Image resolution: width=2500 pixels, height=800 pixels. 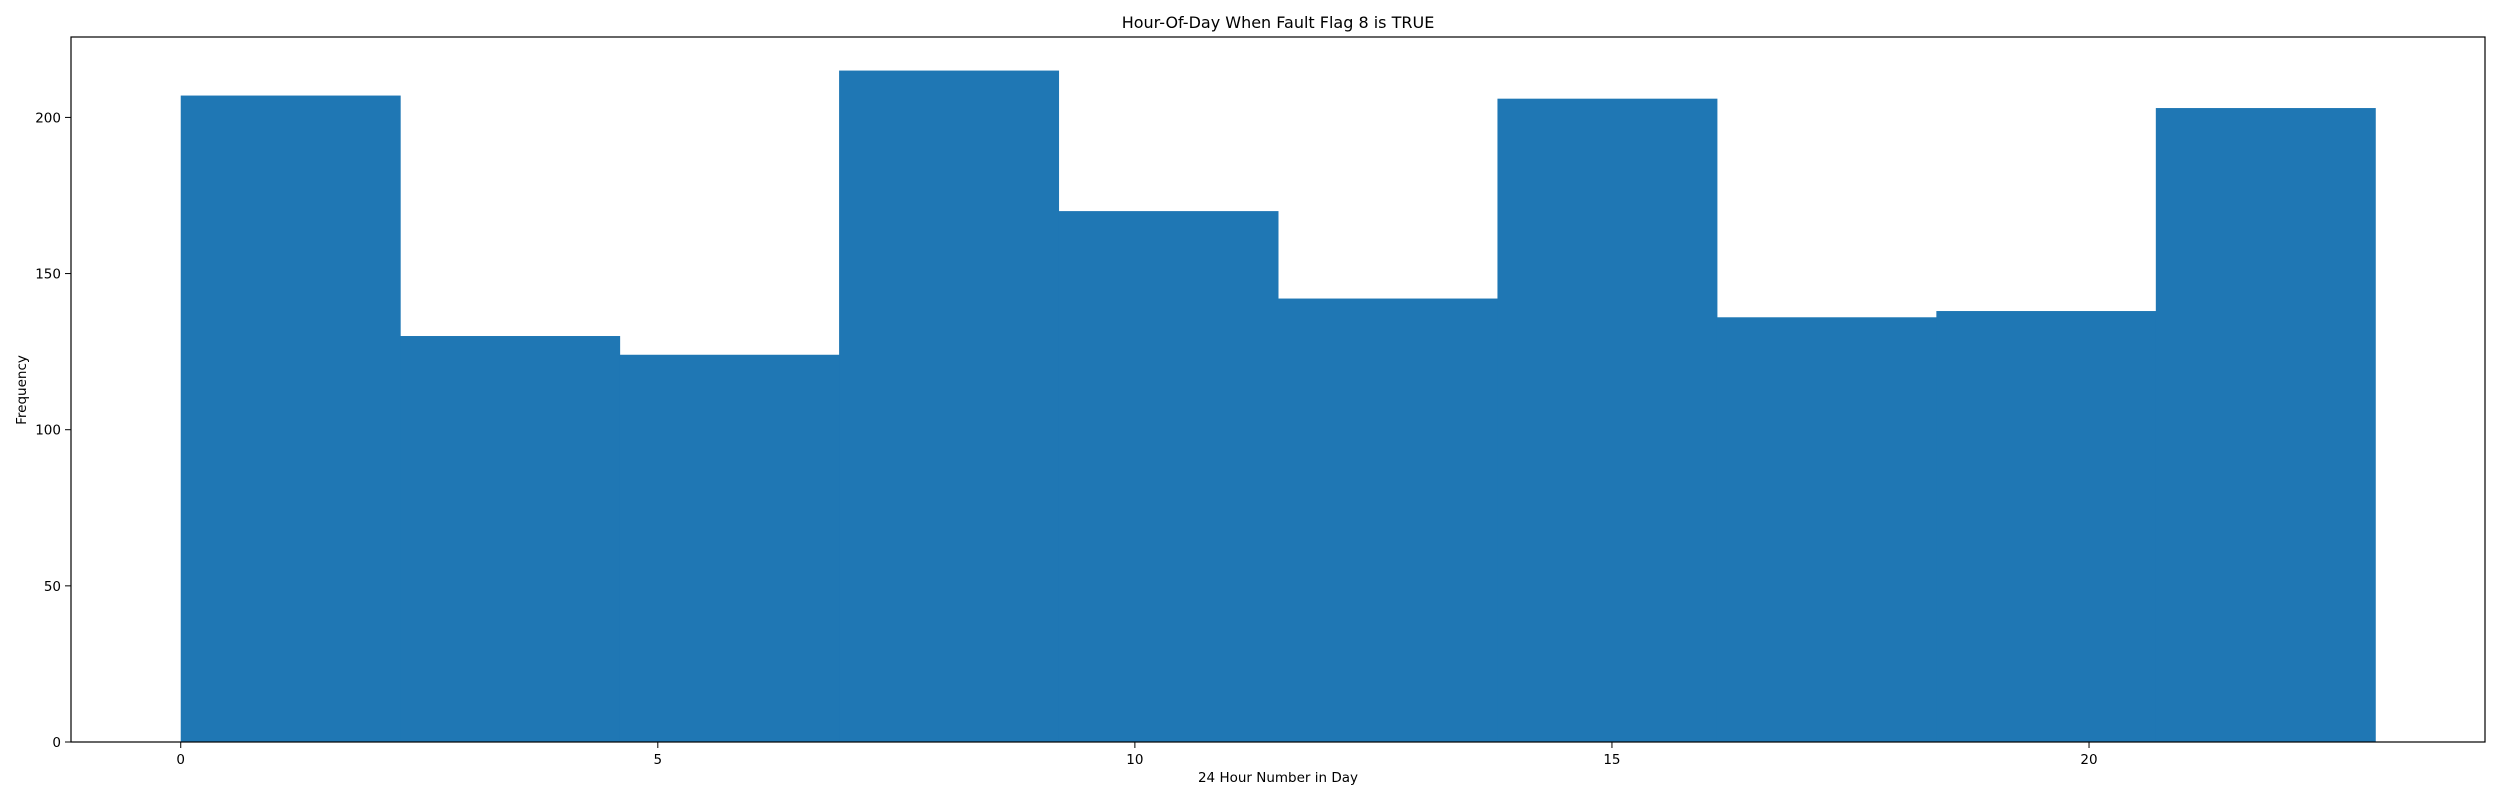 What do you see at coordinates (1134, 760) in the screenshot?
I see `x-tick-label: 10` at bounding box center [1134, 760].